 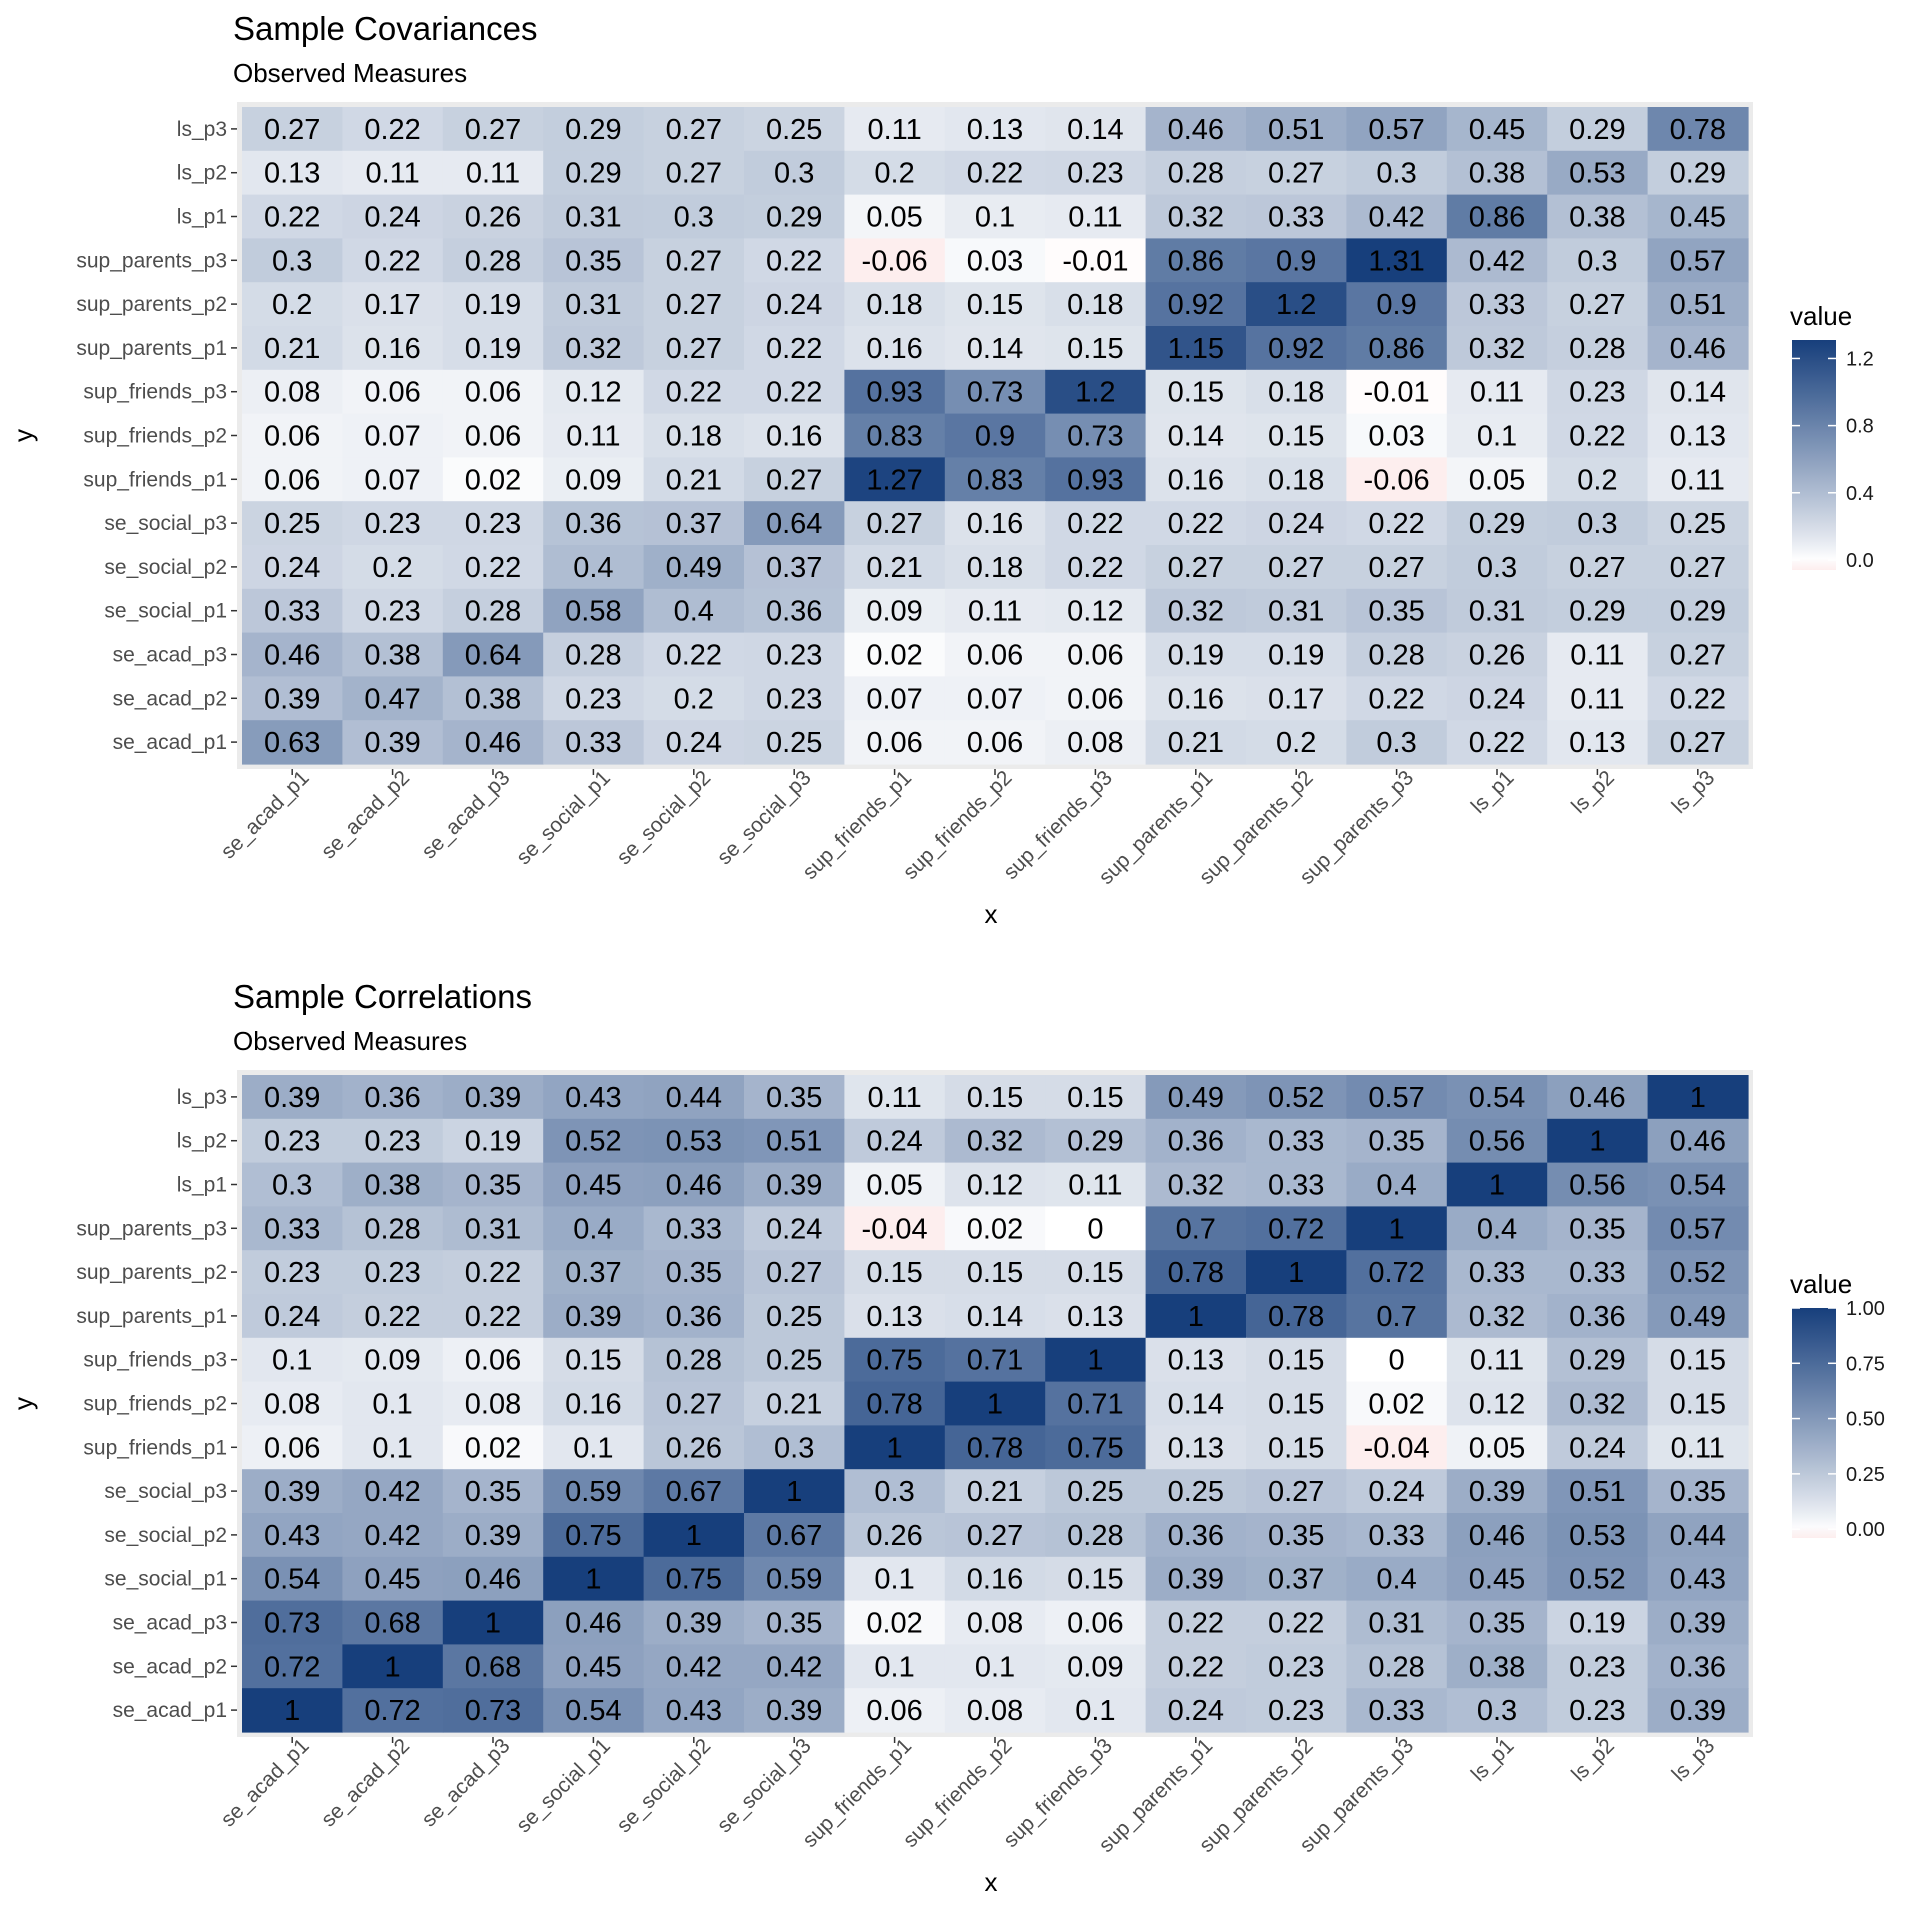 What do you see at coordinates (694, 1580) in the screenshot?
I see `cell-value-label: 0.75` at bounding box center [694, 1580].